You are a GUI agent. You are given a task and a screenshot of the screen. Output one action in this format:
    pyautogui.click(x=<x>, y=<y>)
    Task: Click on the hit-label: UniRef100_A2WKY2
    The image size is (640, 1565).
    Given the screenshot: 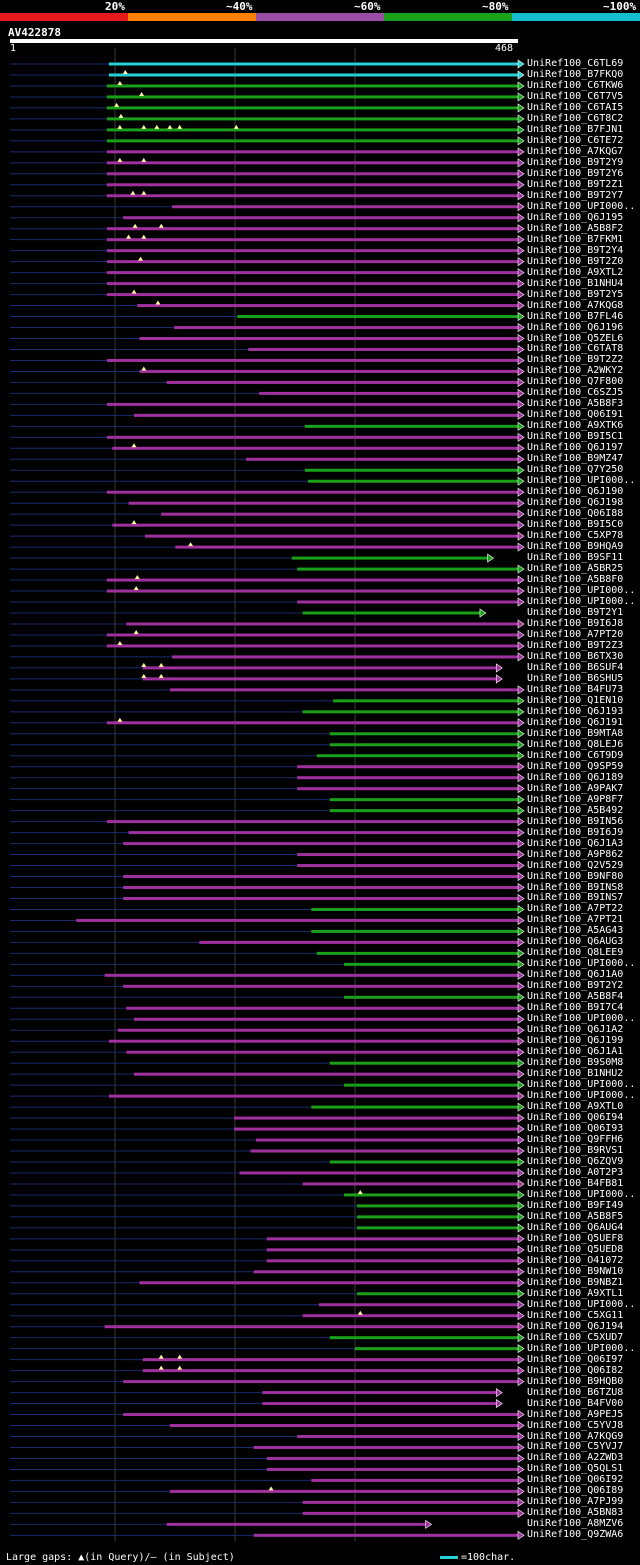 What is the action you would take?
    pyautogui.click(x=575, y=371)
    